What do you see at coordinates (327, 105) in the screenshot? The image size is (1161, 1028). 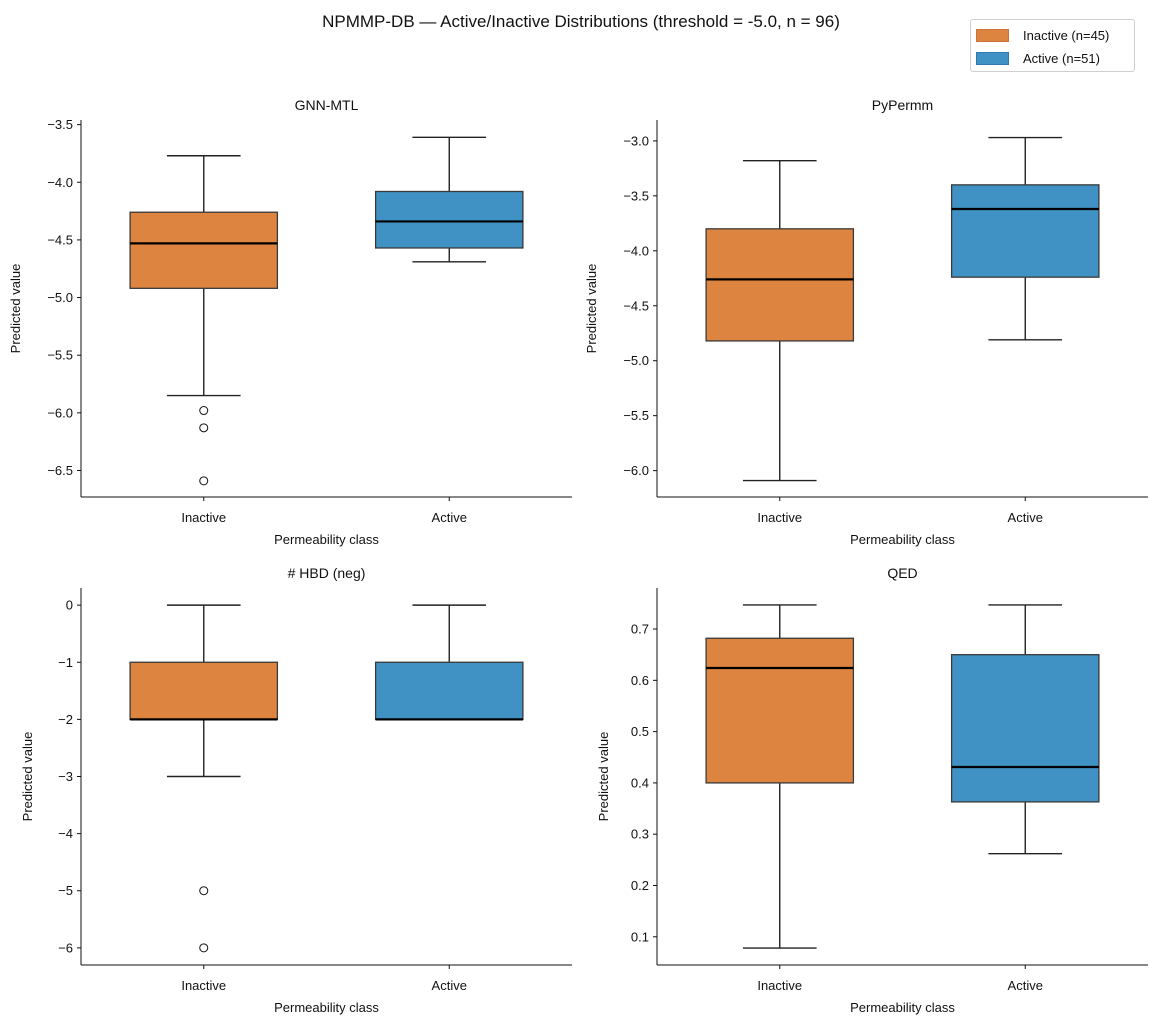 I see `subplot-title: GNN-MTL` at bounding box center [327, 105].